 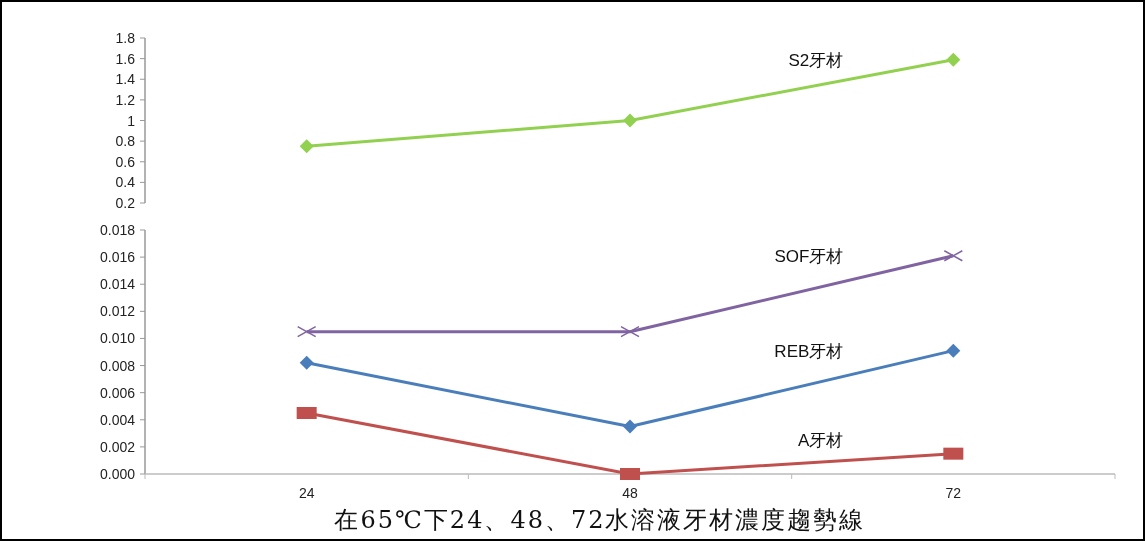 I want to click on y-tick-label: 0.006, so click(x=117, y=392).